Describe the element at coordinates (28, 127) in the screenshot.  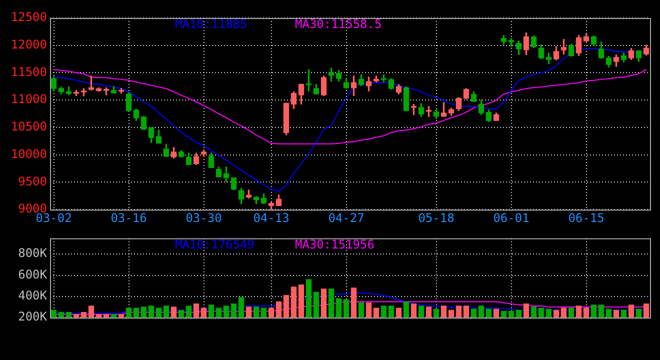
I see `y-tick-label: 10500` at that location.